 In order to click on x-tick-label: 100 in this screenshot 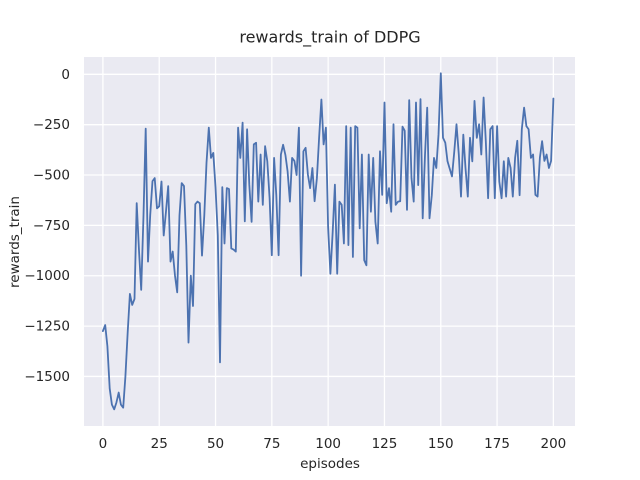, I will do `click(328, 444)`.